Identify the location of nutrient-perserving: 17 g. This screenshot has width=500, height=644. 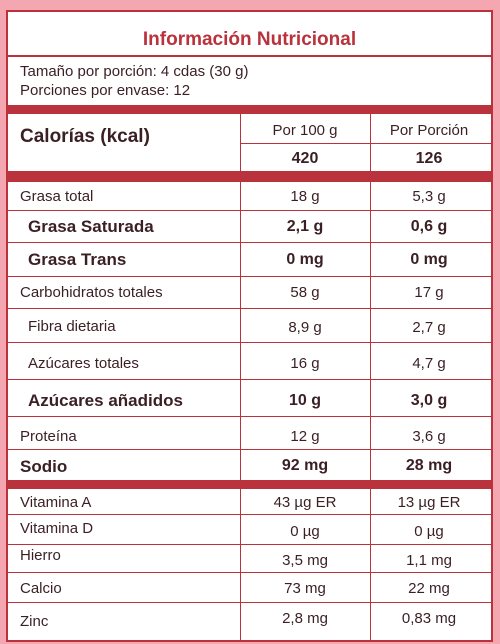
(429, 292).